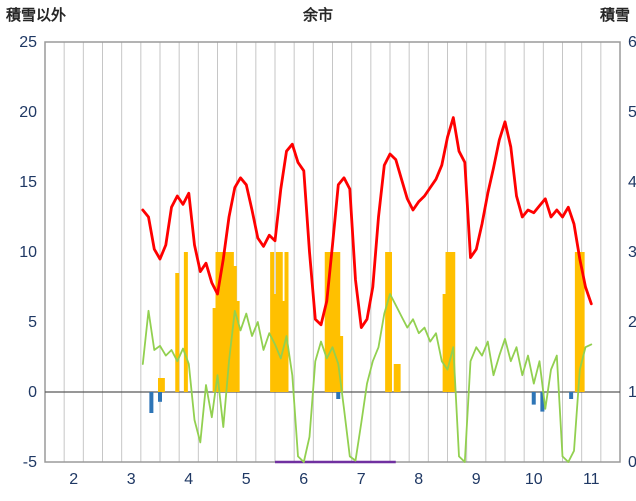 The height and width of the screenshot is (501, 636). I want to click on right-axis-title: 積雪, so click(614, 15).